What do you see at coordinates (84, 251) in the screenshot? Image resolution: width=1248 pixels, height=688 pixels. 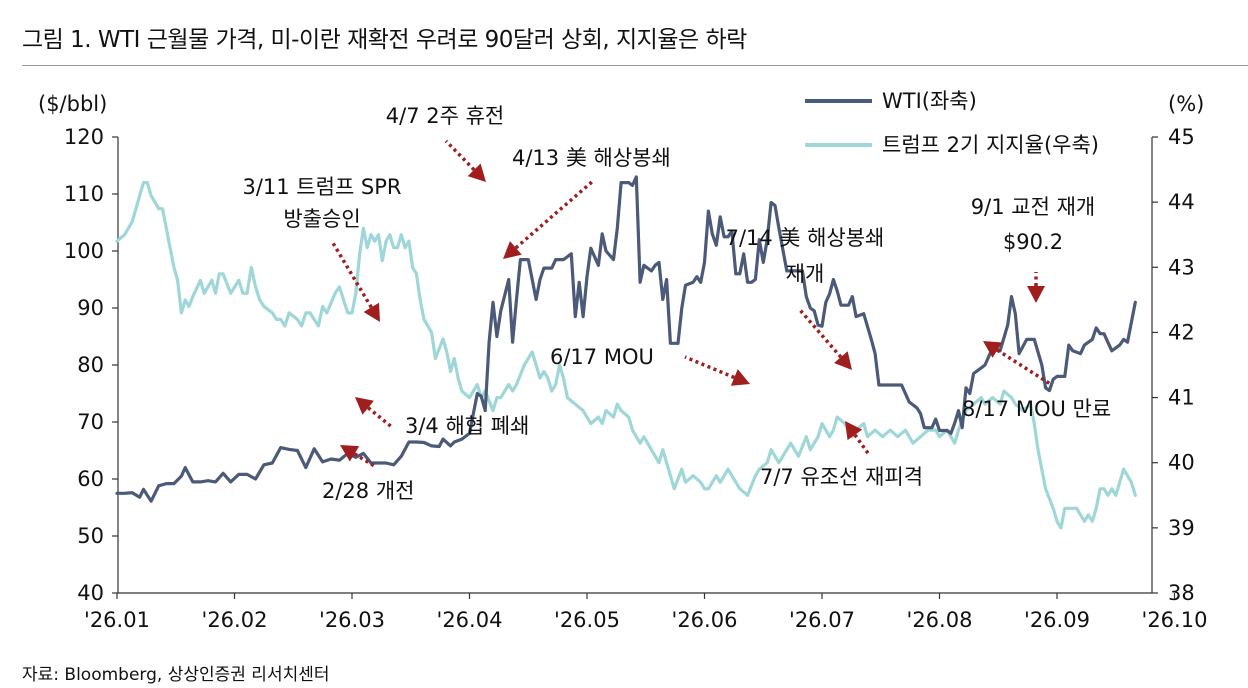 I see `left-tick-label: 100` at bounding box center [84, 251].